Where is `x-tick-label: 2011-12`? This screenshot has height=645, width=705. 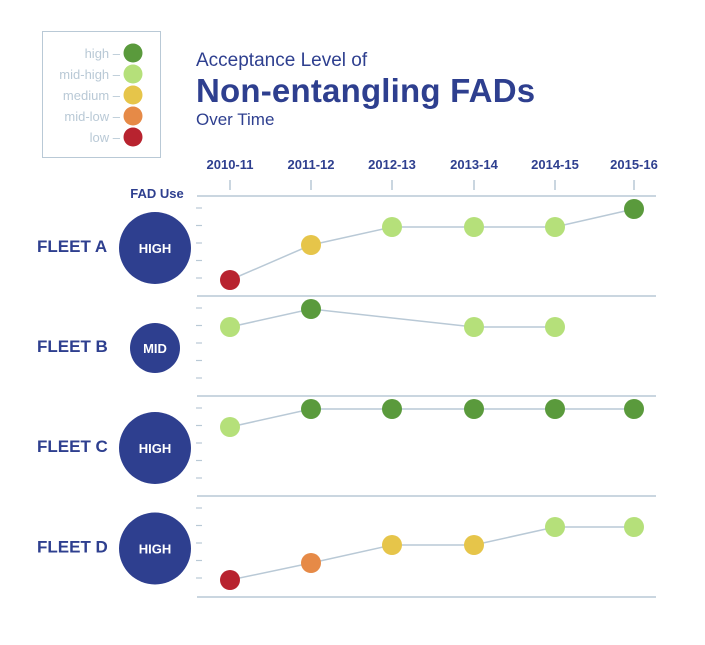 x-tick-label: 2011-12 is located at coordinates (311, 164).